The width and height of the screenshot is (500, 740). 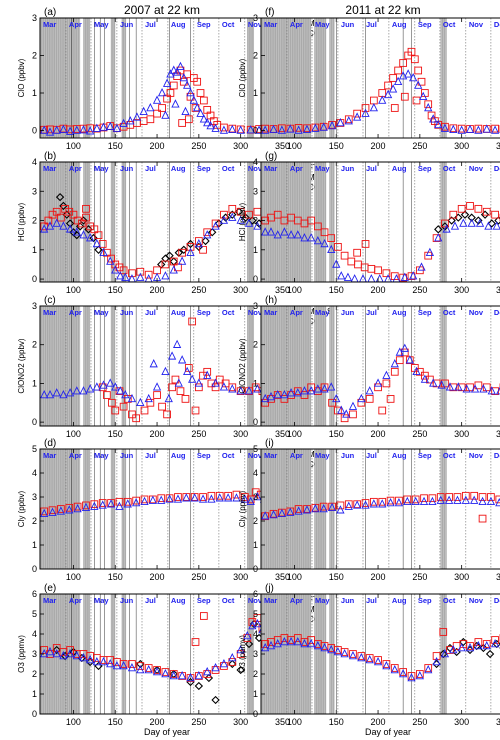 I want to click on y-axis-label: O3 (ppmv), so click(x=242, y=654).